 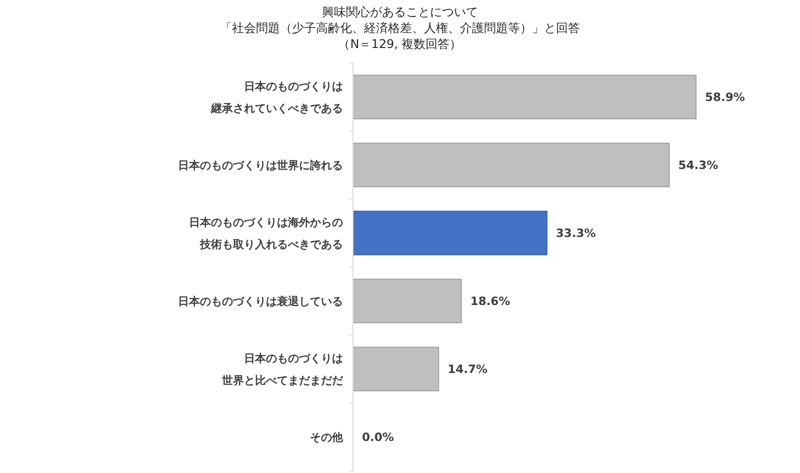 What do you see at coordinates (725, 97) in the screenshot?
I see `data-label: 58.9%` at bounding box center [725, 97].